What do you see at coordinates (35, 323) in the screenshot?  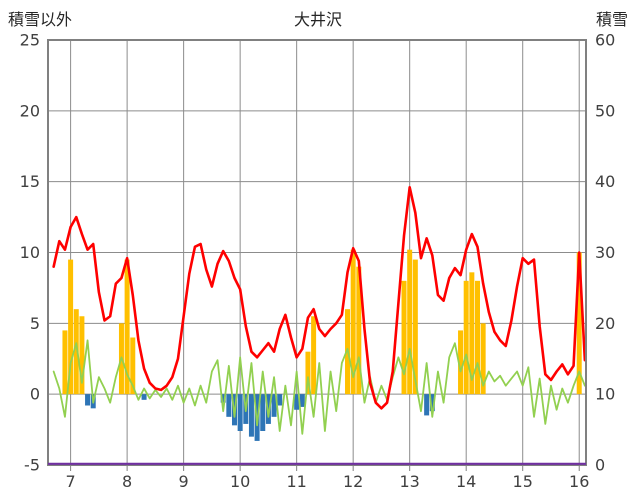 I see `y-left-tick-label: 5` at bounding box center [35, 323].